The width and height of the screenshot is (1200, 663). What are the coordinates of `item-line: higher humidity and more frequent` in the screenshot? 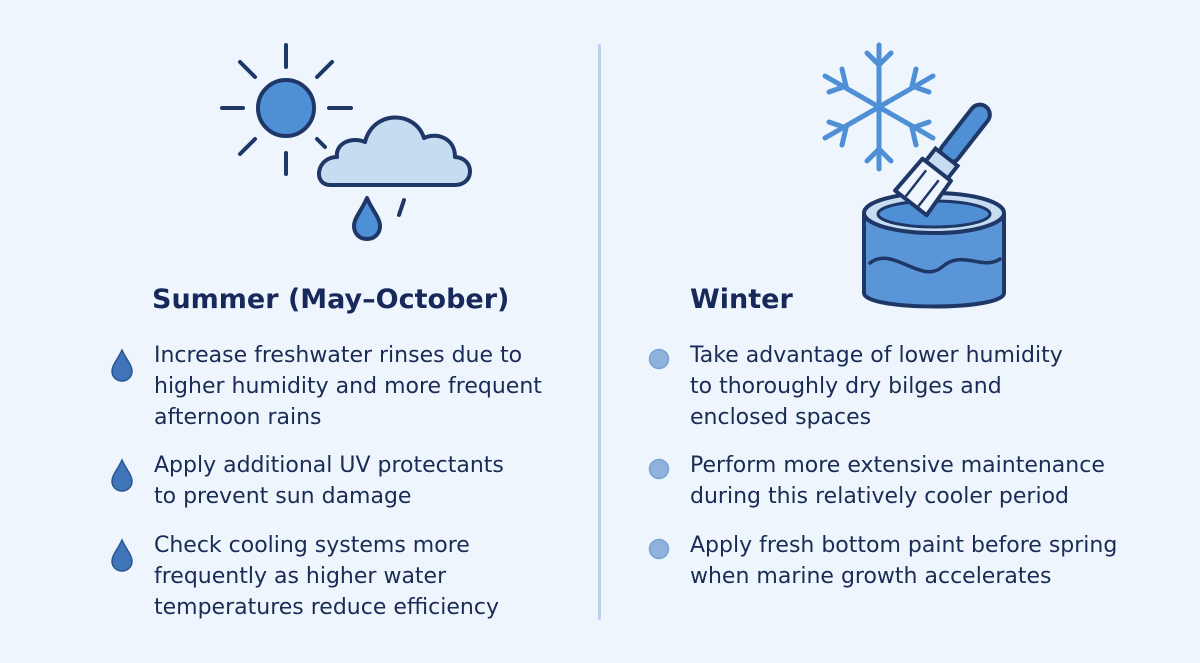 It's located at (348, 386).